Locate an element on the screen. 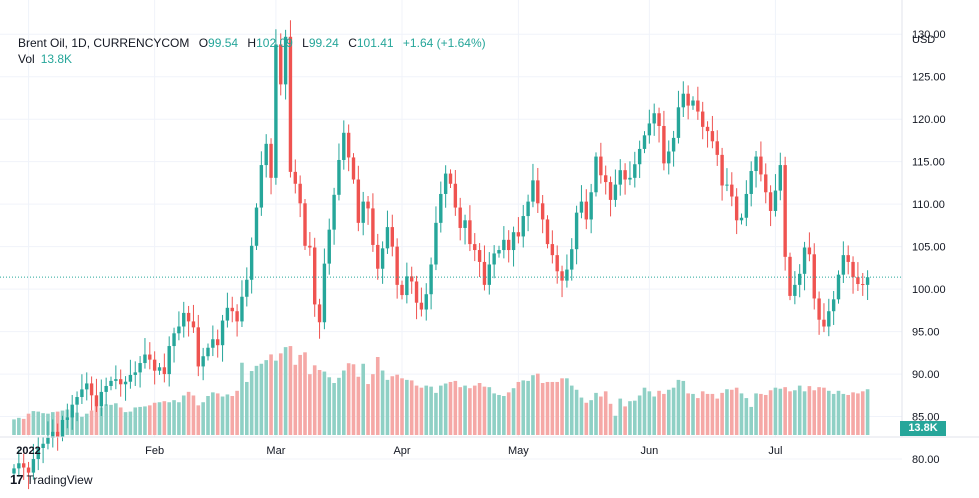 The width and height of the screenshot is (979, 498). currency-label: USD is located at coordinates (924, 40).